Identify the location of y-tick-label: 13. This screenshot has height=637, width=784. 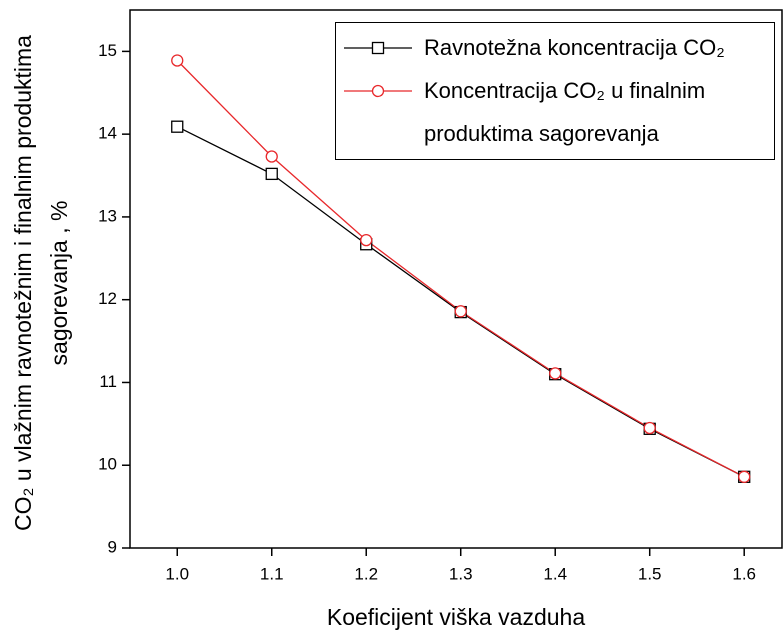
(107, 215).